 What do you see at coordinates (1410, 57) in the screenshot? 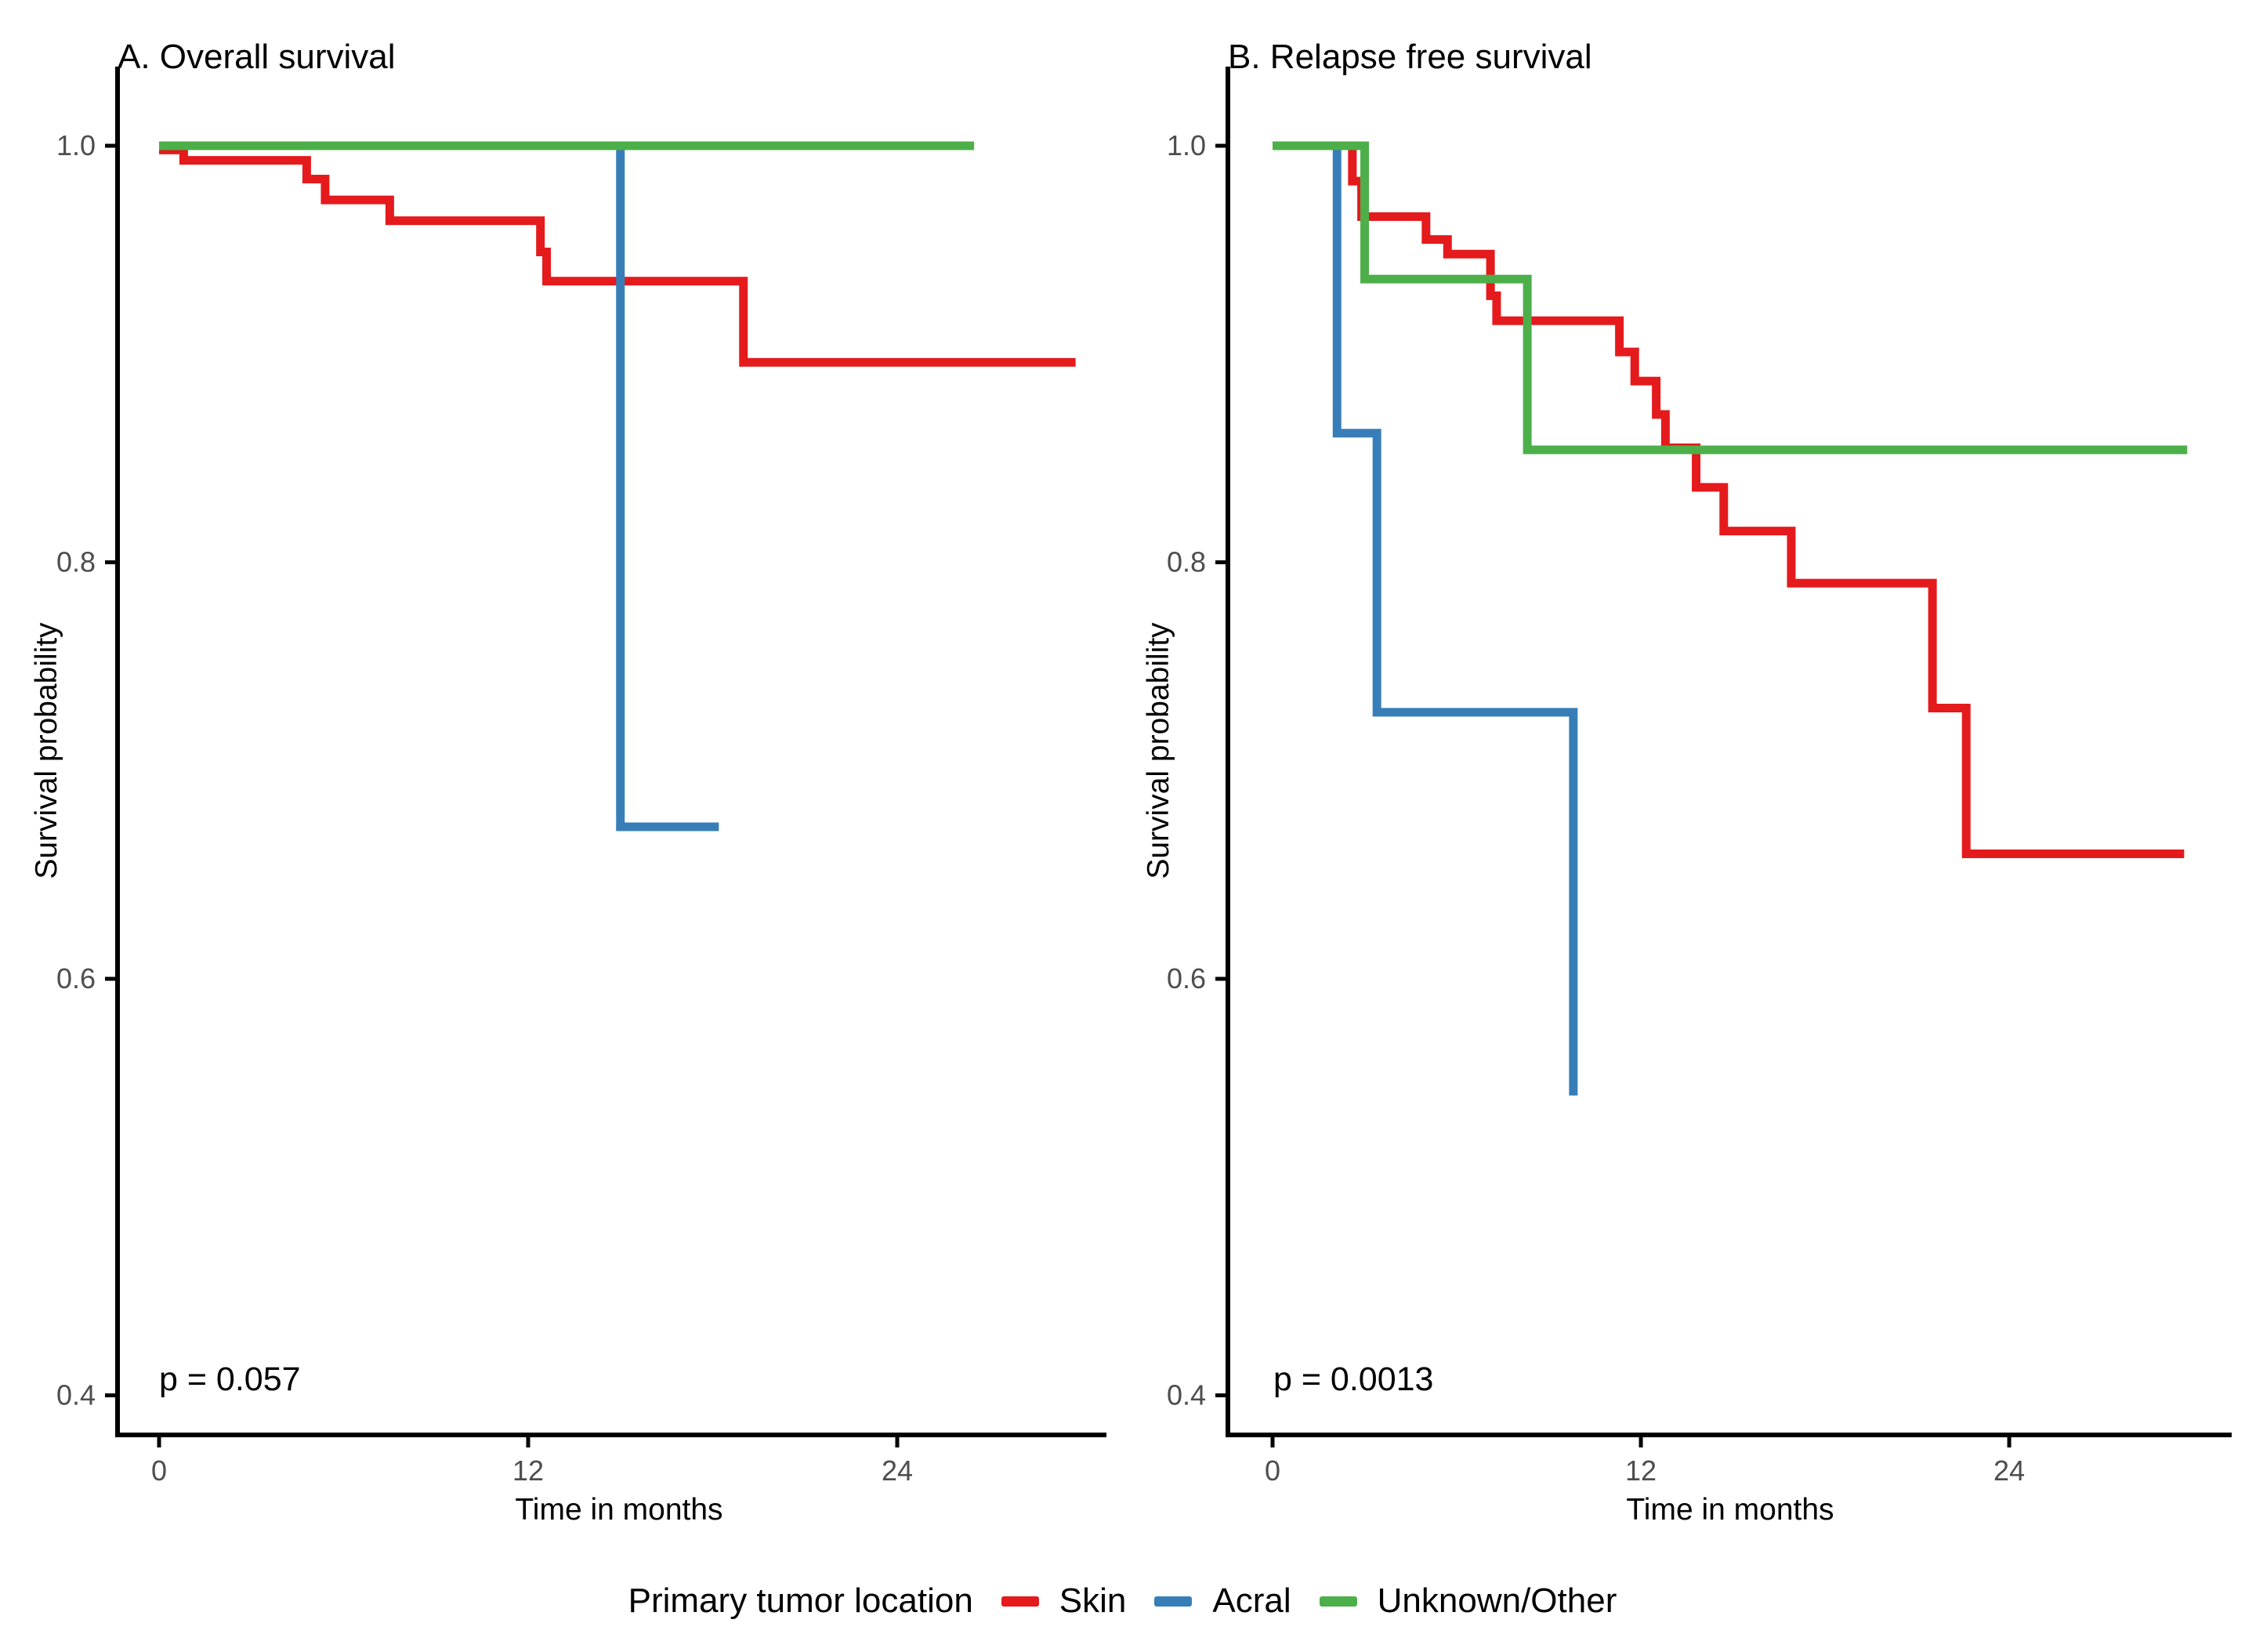
I see `panel-b-title: B. Relapse free survival` at bounding box center [1410, 57].